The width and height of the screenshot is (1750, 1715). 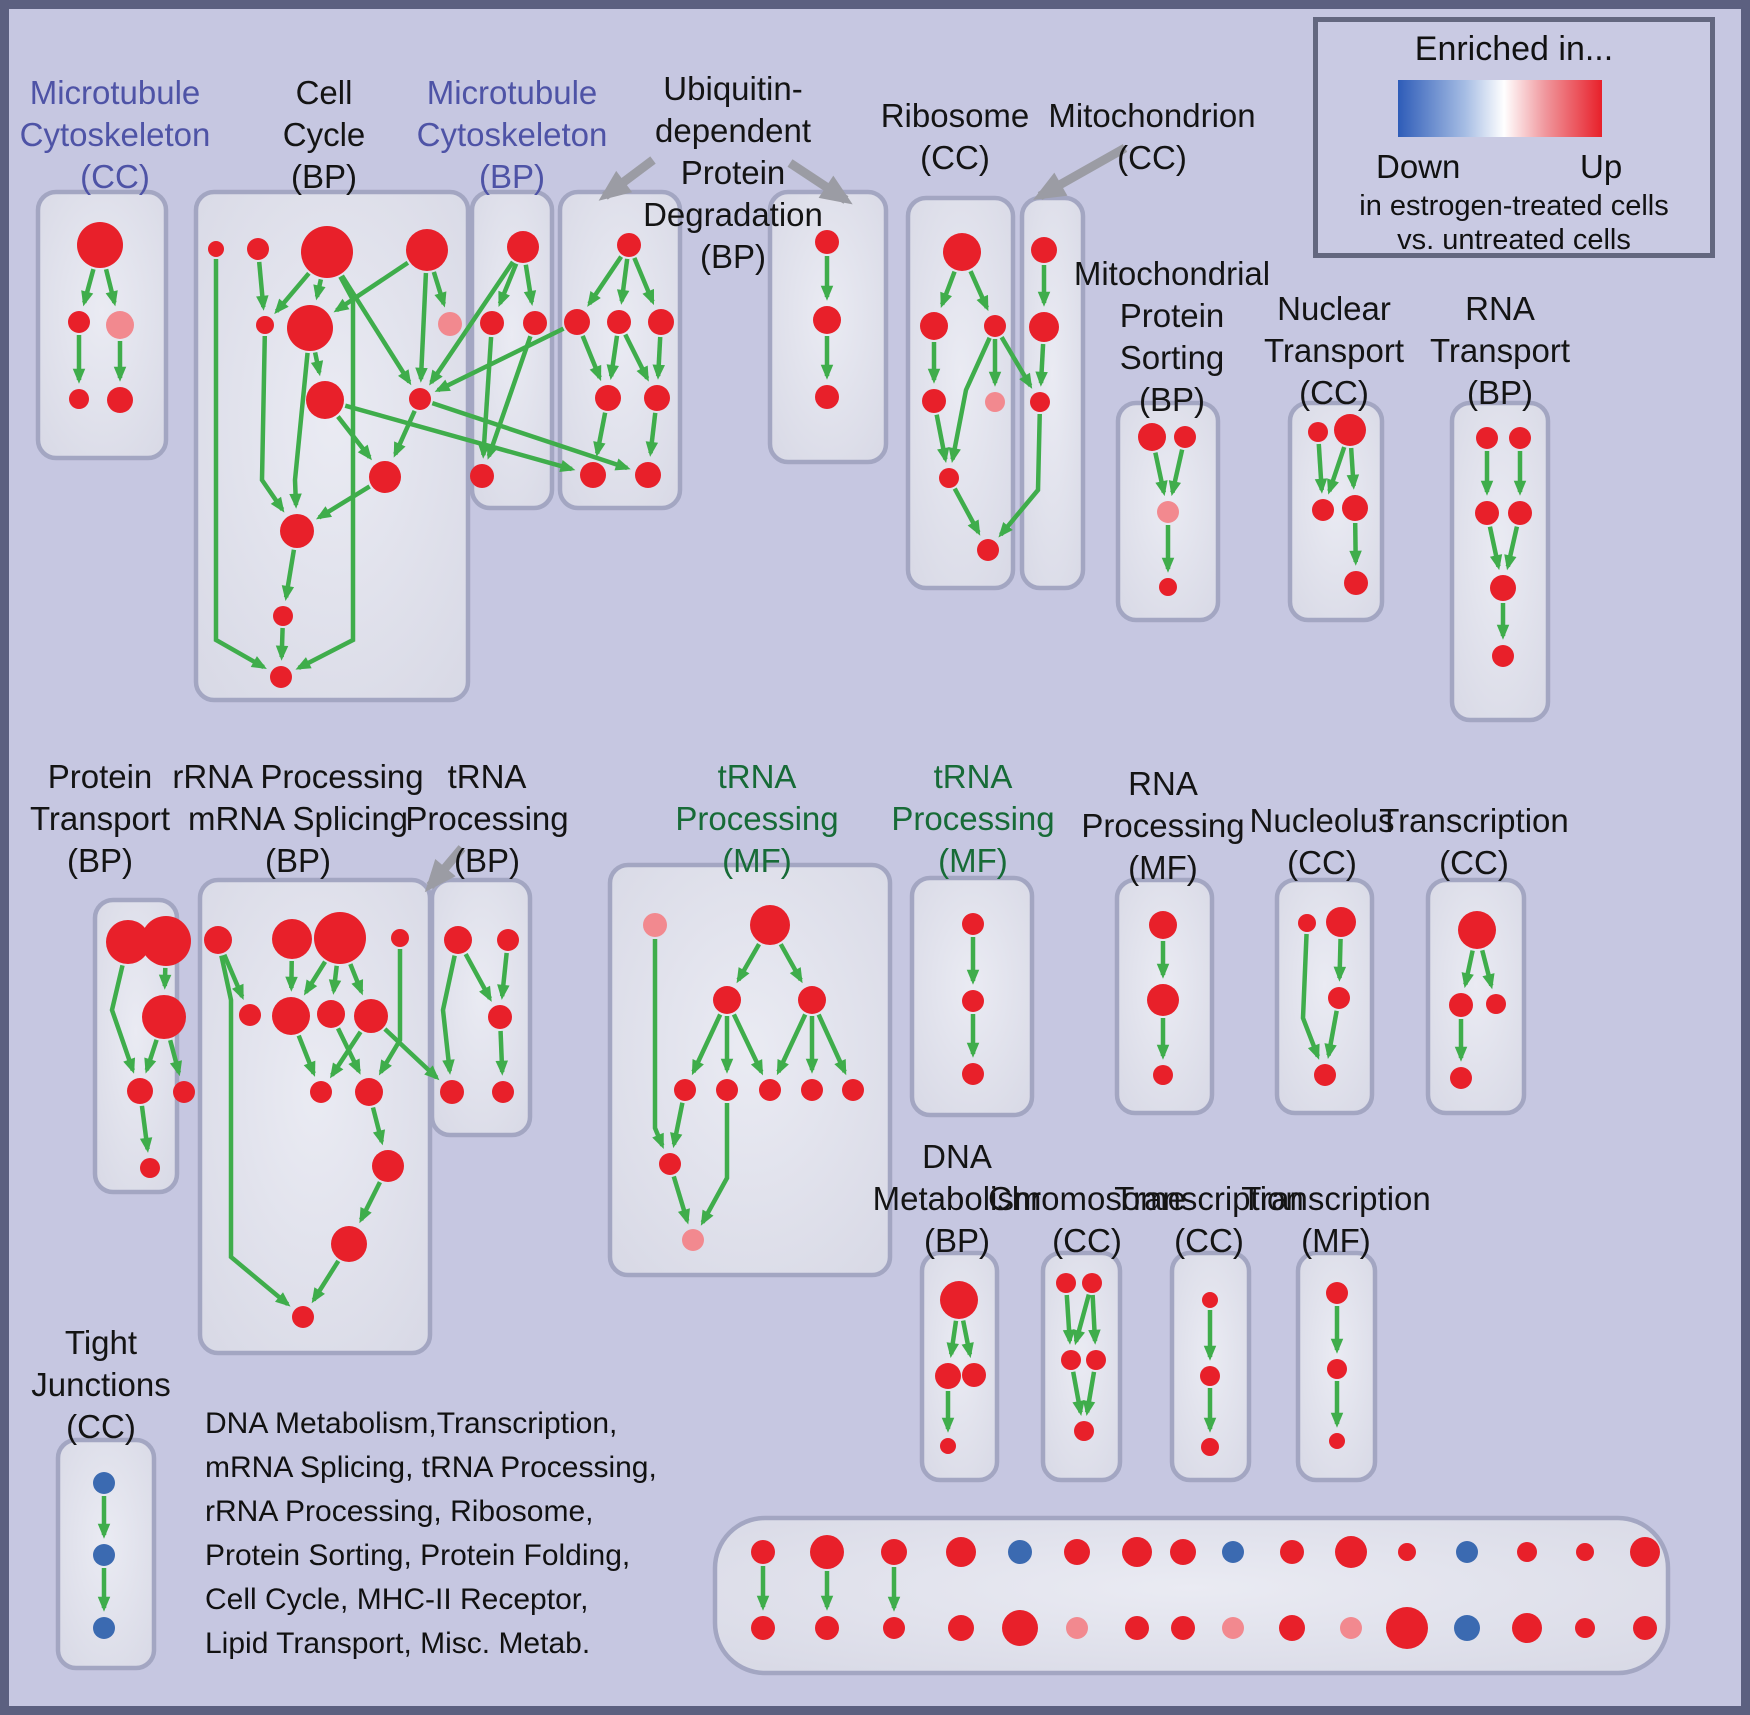 I want to click on group-box-mt_bp, so click(x=512, y=350).